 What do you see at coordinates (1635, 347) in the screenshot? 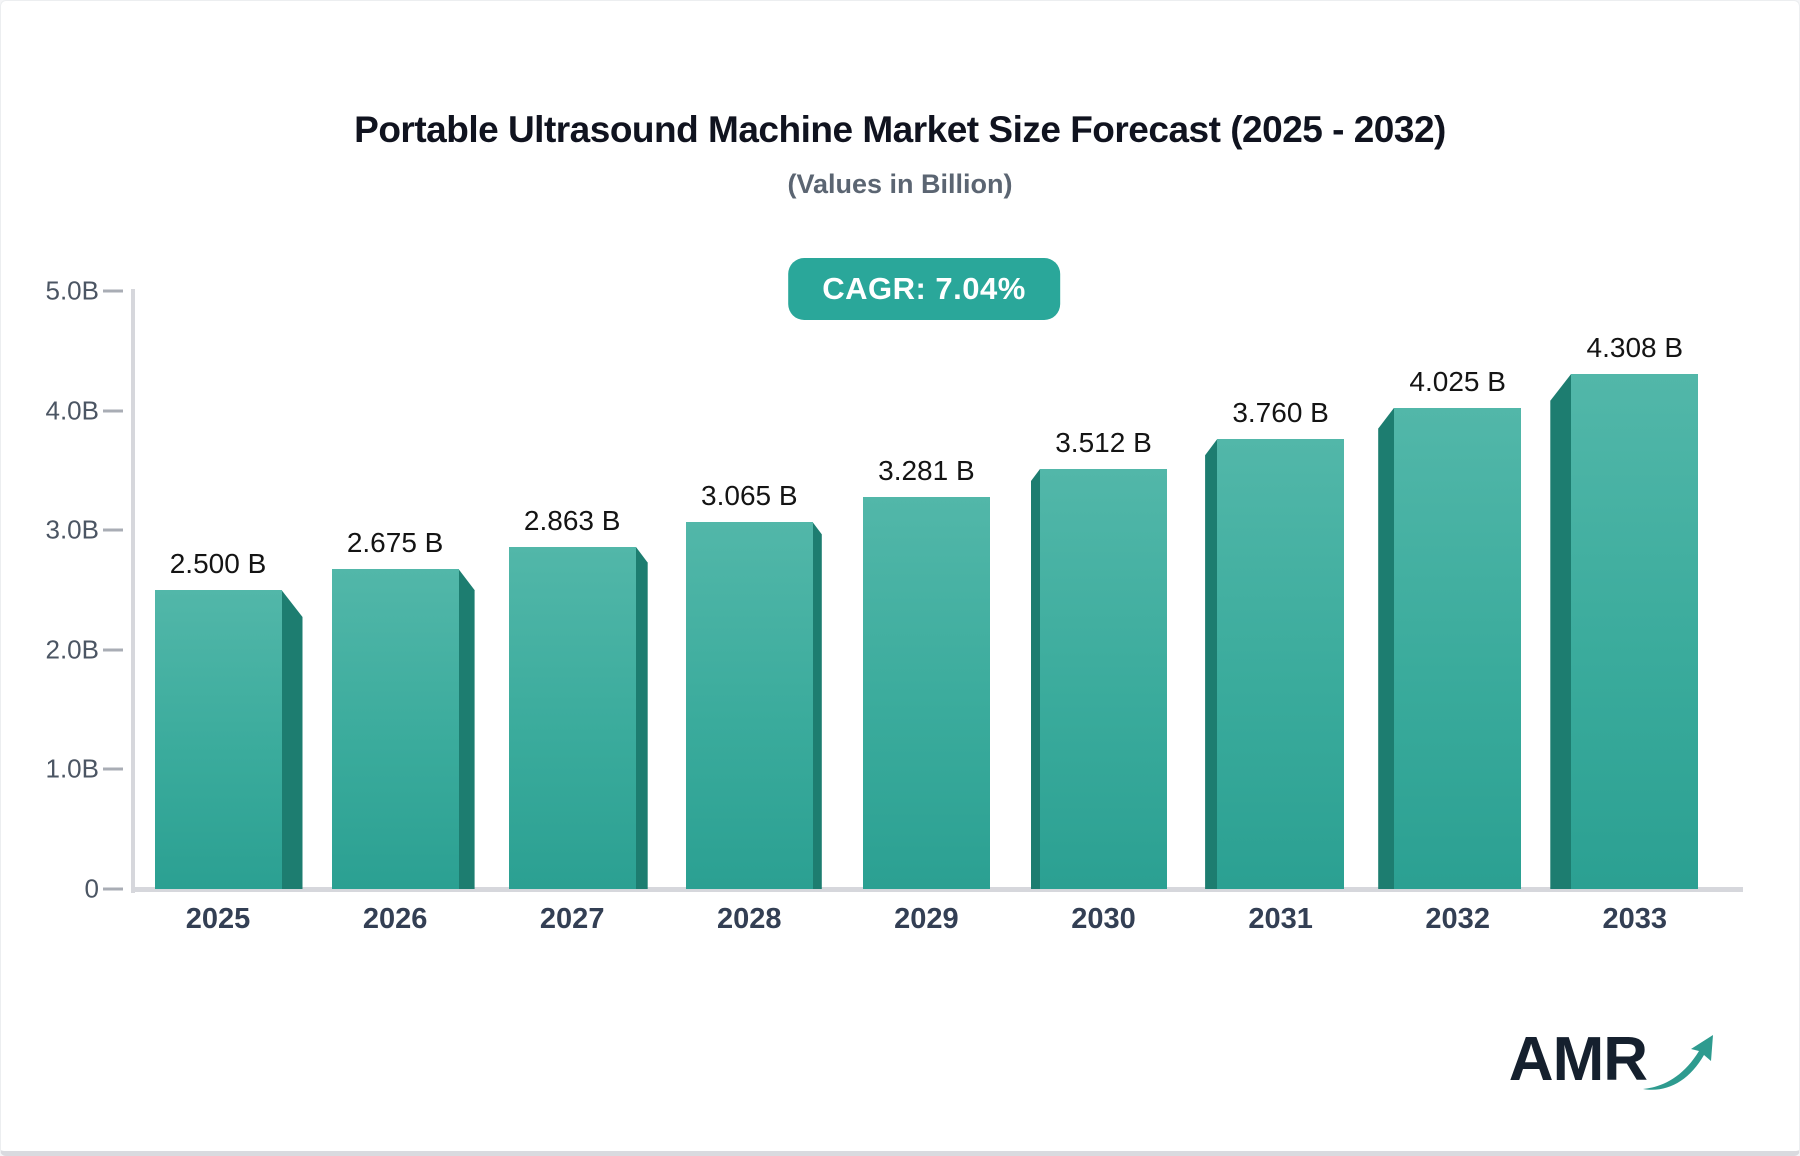
I see `bar-value-label: 4.308 B` at bounding box center [1635, 347].